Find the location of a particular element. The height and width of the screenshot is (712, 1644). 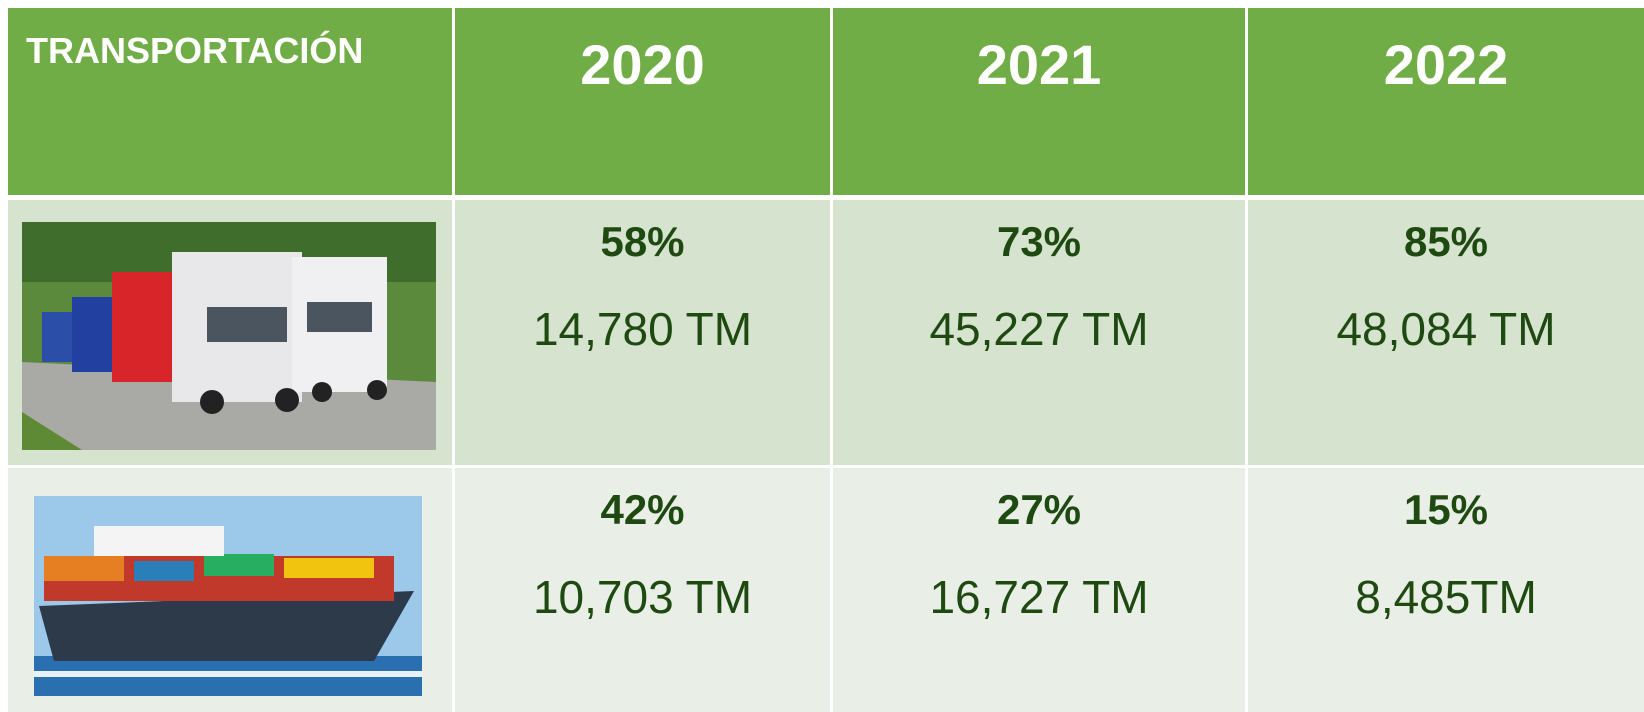

percent: 73% is located at coordinates (1039, 241).